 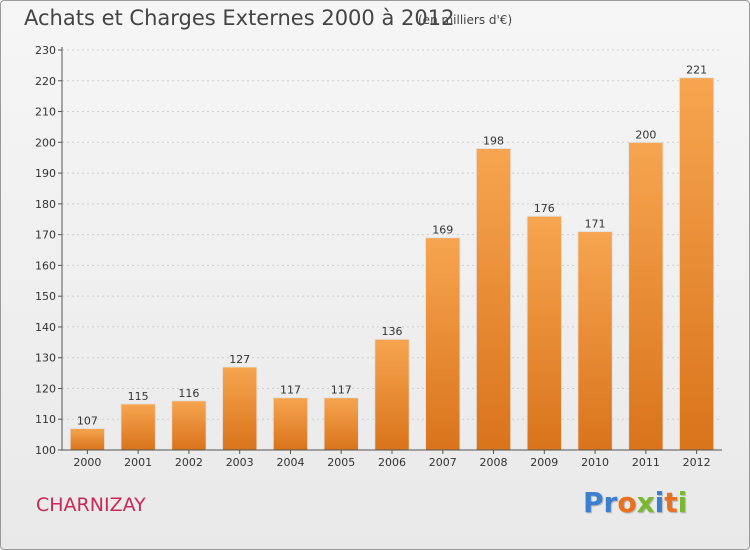 What do you see at coordinates (697, 462) in the screenshot?
I see `x-tick-label: 2012` at bounding box center [697, 462].